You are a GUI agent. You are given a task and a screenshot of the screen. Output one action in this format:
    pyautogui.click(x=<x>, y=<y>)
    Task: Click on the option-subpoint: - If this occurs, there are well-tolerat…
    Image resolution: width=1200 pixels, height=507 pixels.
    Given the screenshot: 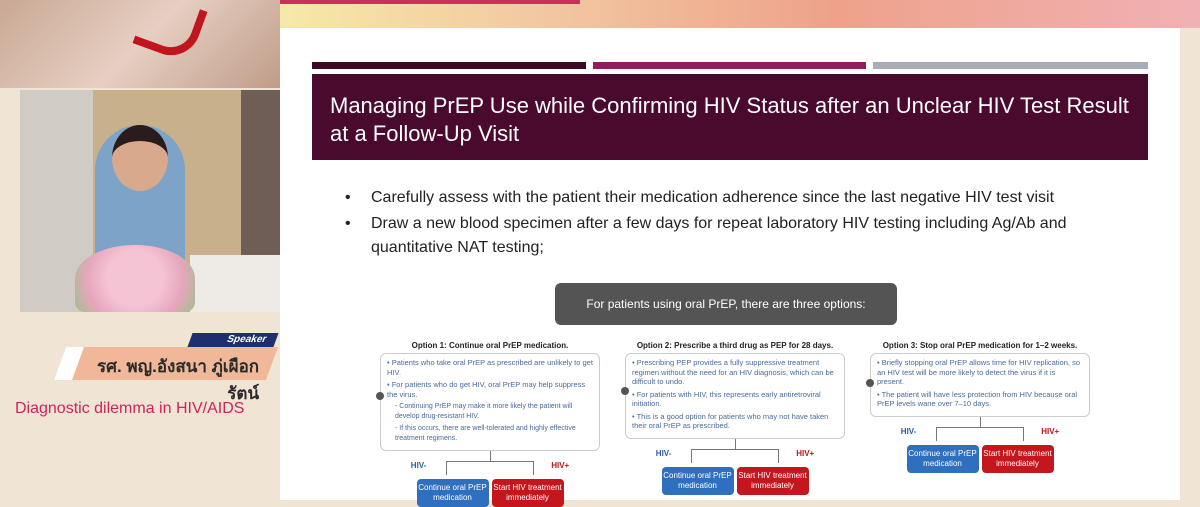 What is the action you would take?
    pyautogui.click(x=485, y=433)
    